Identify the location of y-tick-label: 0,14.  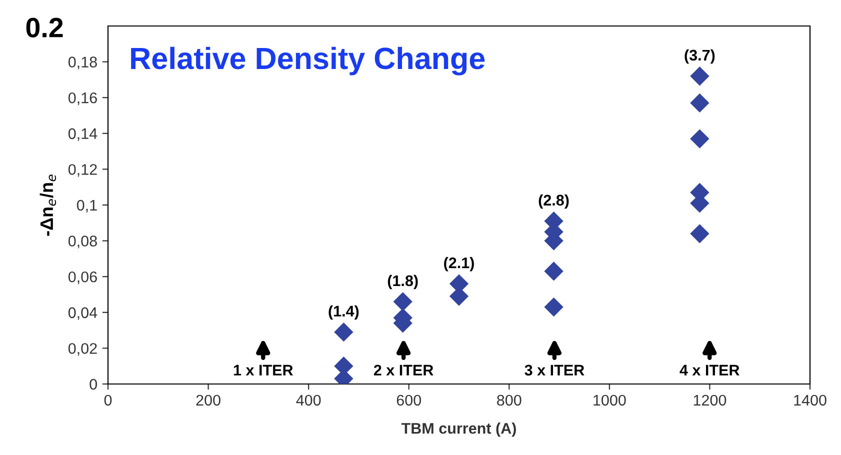
(83, 134).